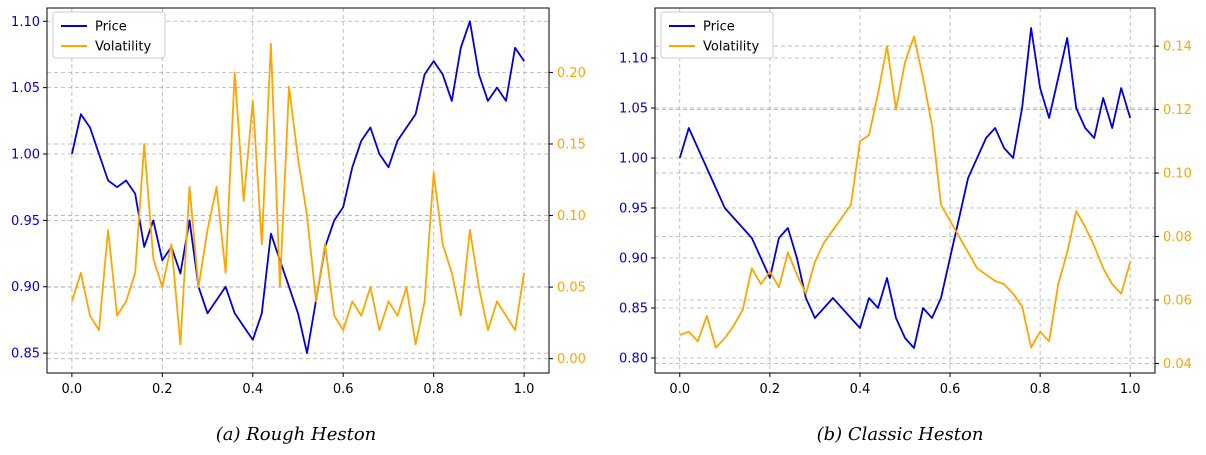 Image resolution: width=1206 pixels, height=455 pixels. Describe the element at coordinates (571, 288) in the screenshot. I see `y-right-tick-label: 0.05` at that location.